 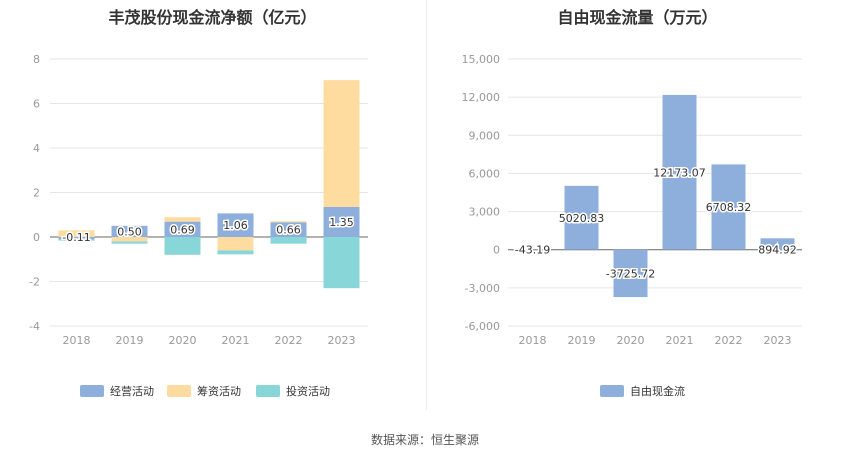 I want to click on legend-swatch-operating, so click(x=92, y=391).